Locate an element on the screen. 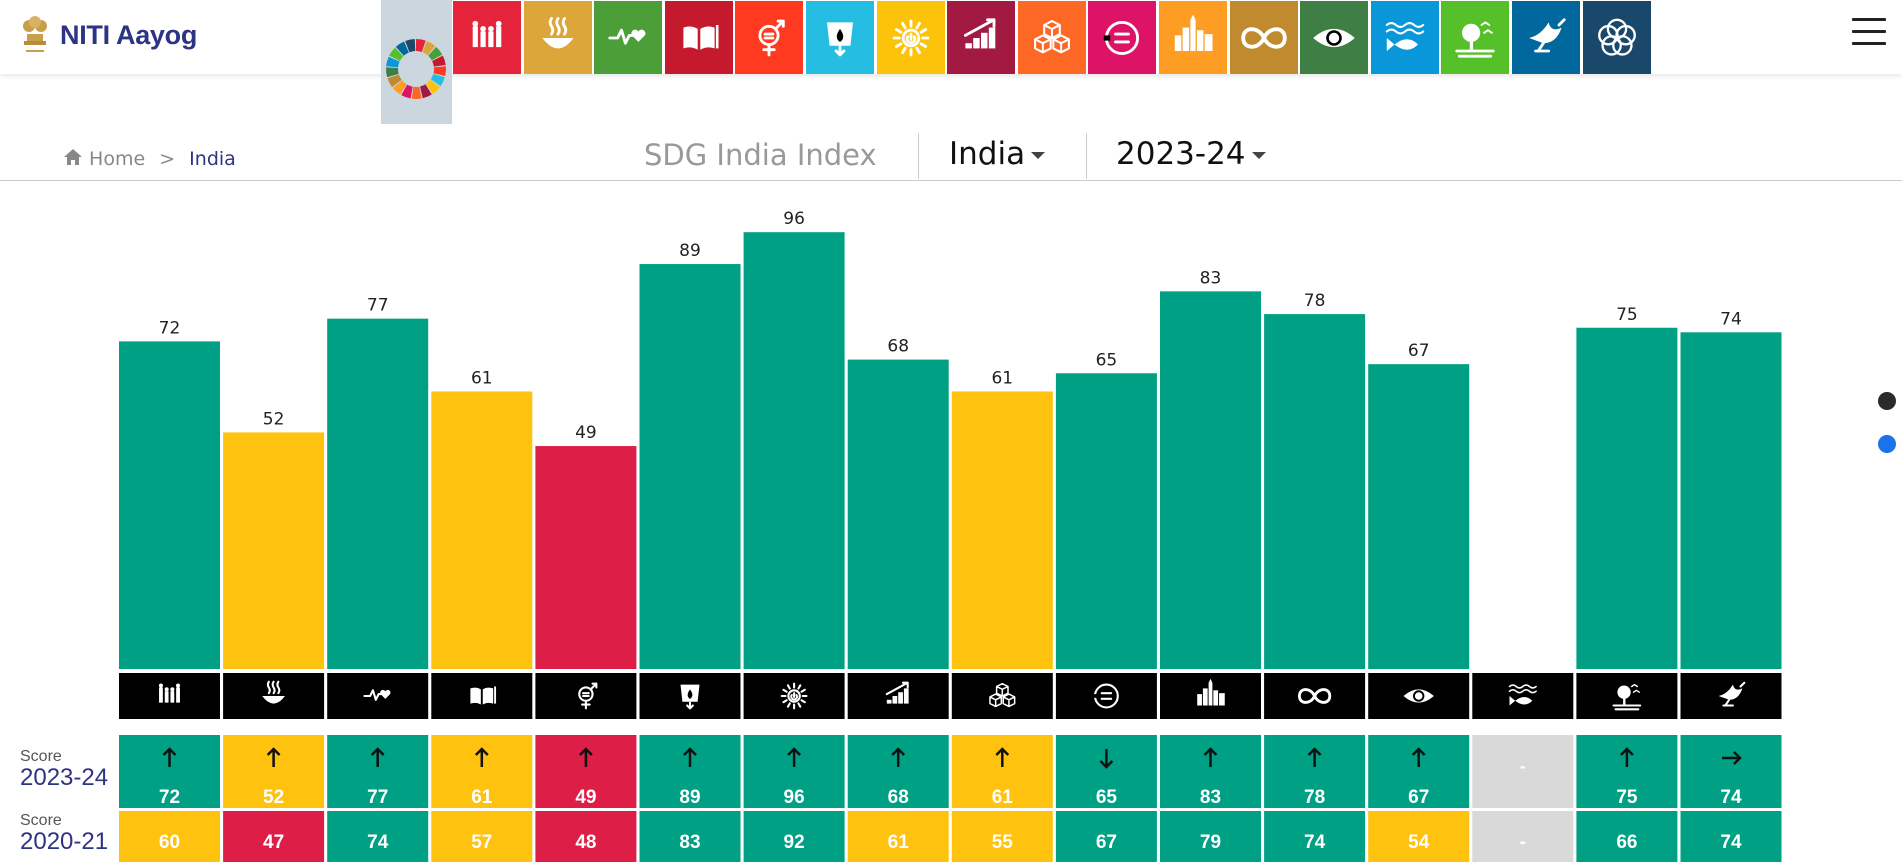 The height and width of the screenshot is (862, 1902). equality-icon is located at coordinates (1122, 38).